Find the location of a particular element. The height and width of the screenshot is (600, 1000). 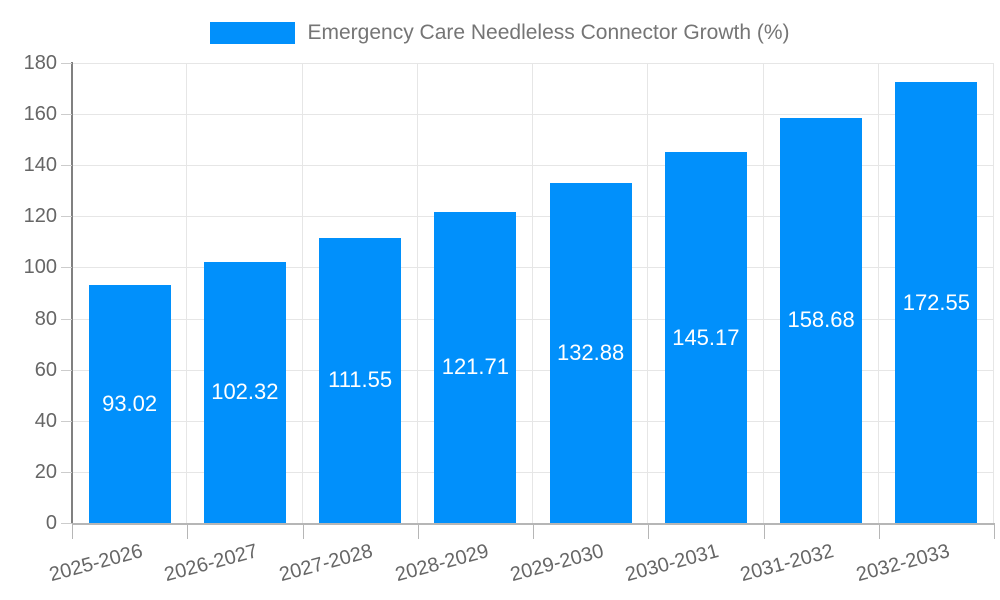

y-axis-labels: 0 20 40 60 80 100 120 140 160 180 is located at coordinates (28, 293).